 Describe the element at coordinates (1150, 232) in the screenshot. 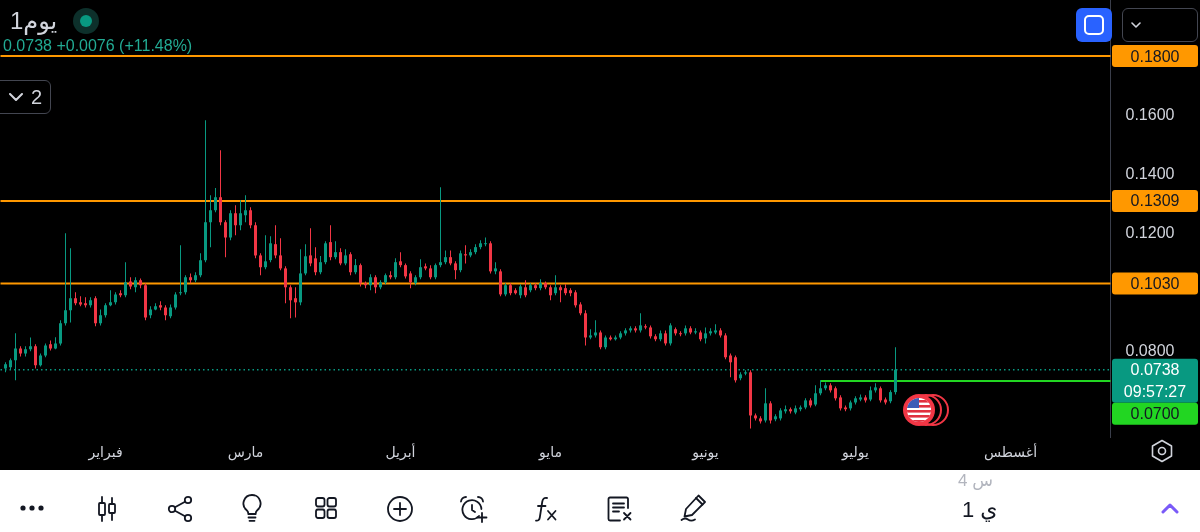

I see `y-tick-label: 0.1200` at that location.